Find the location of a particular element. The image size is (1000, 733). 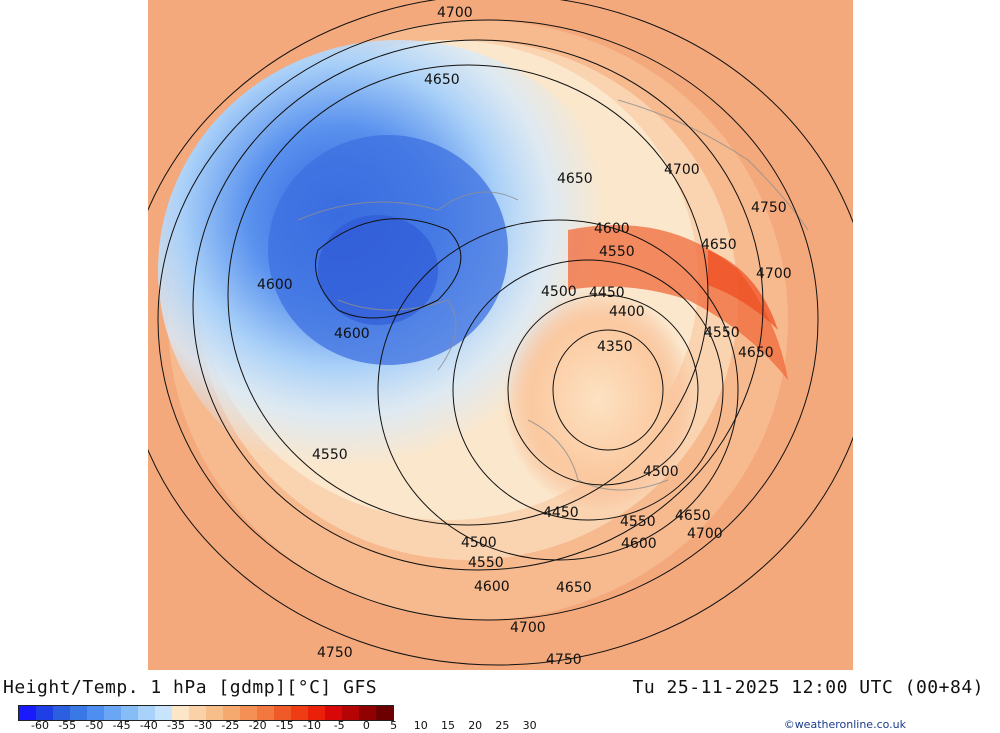

map-title: Height/Temp. 1 hPa [gdmp][°C] GFS is located at coordinates (190, 687).